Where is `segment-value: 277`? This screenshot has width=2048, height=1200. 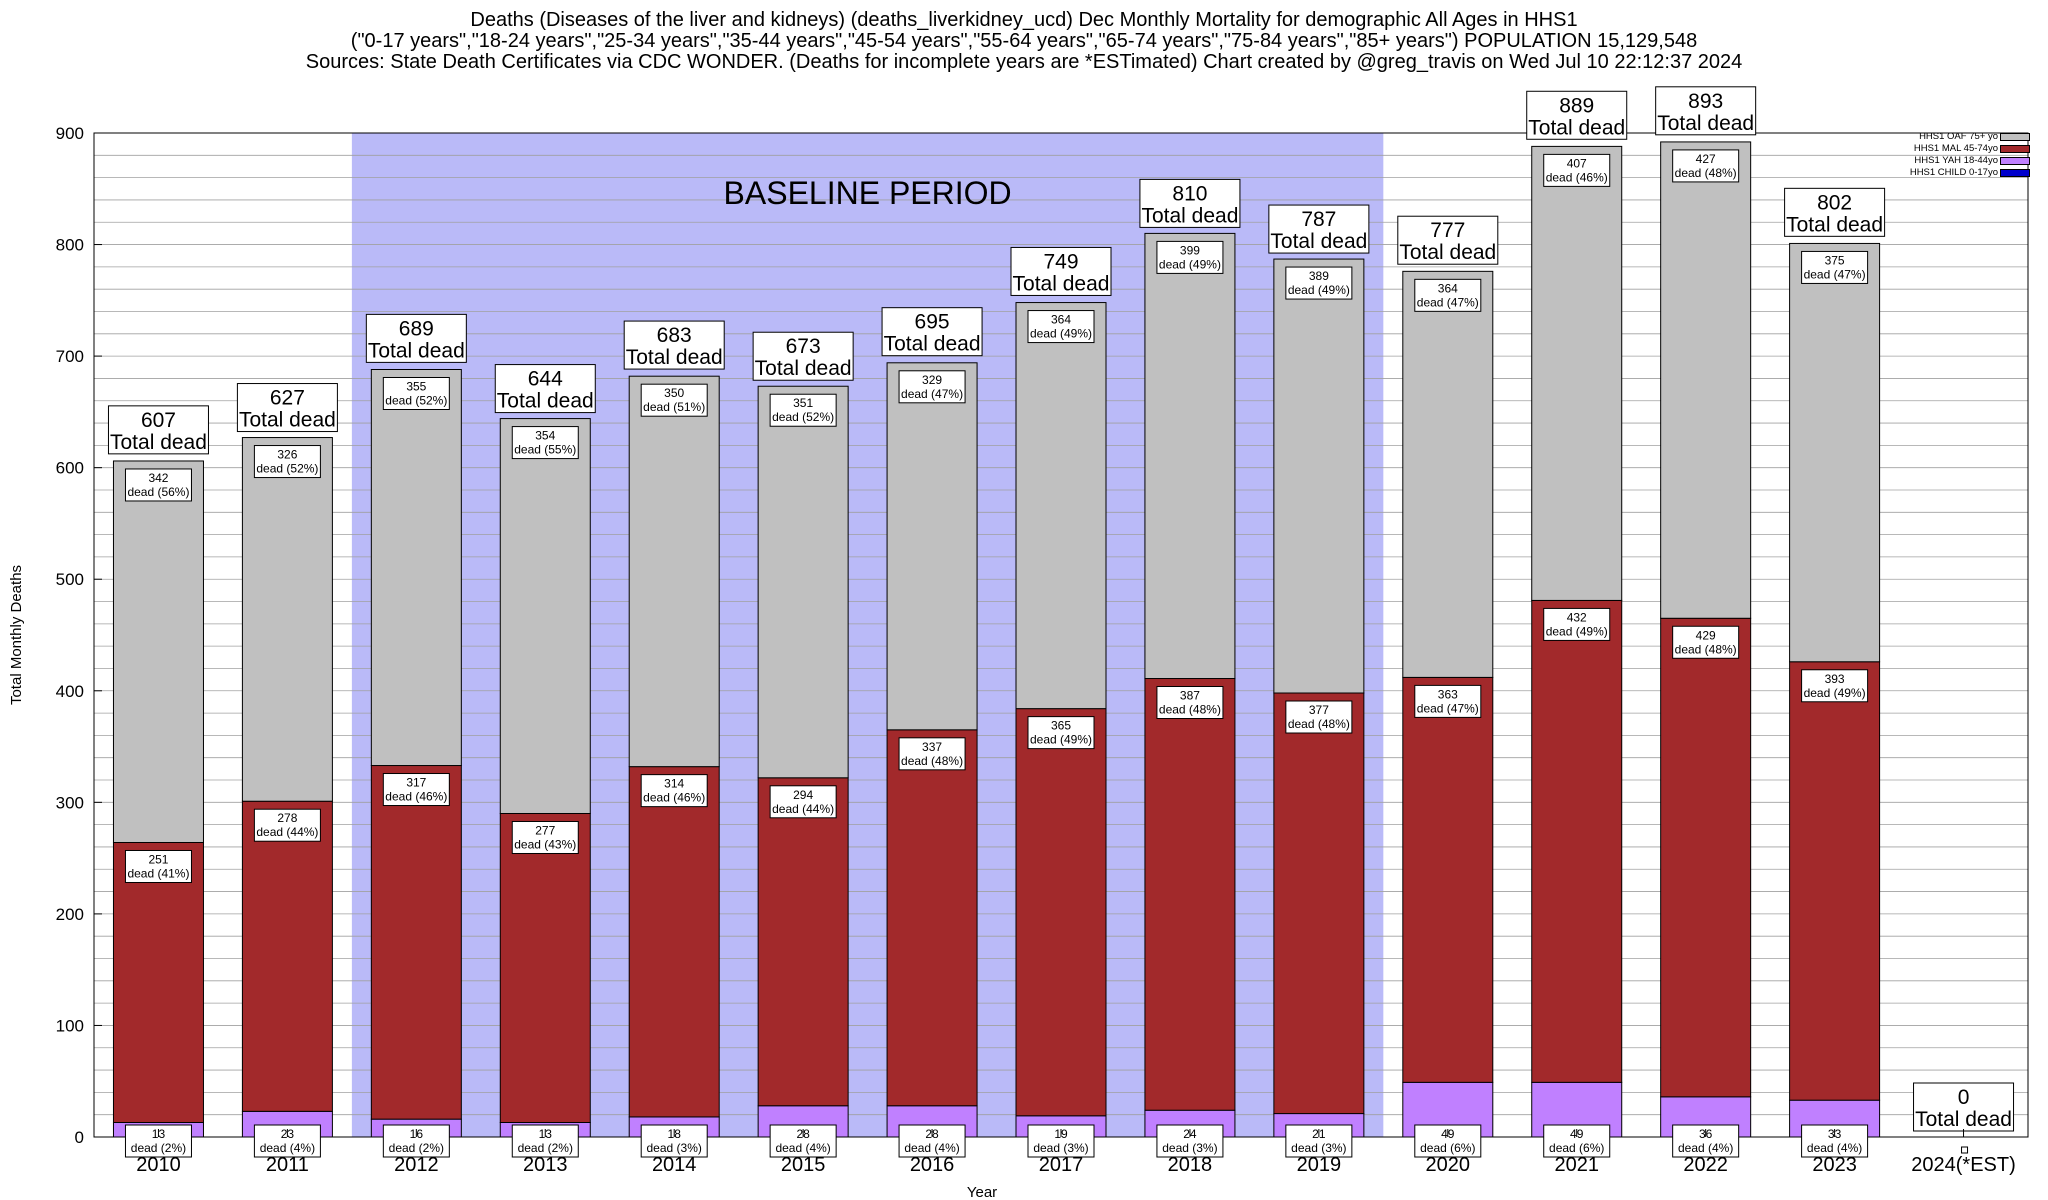 segment-value: 277 is located at coordinates (545, 830).